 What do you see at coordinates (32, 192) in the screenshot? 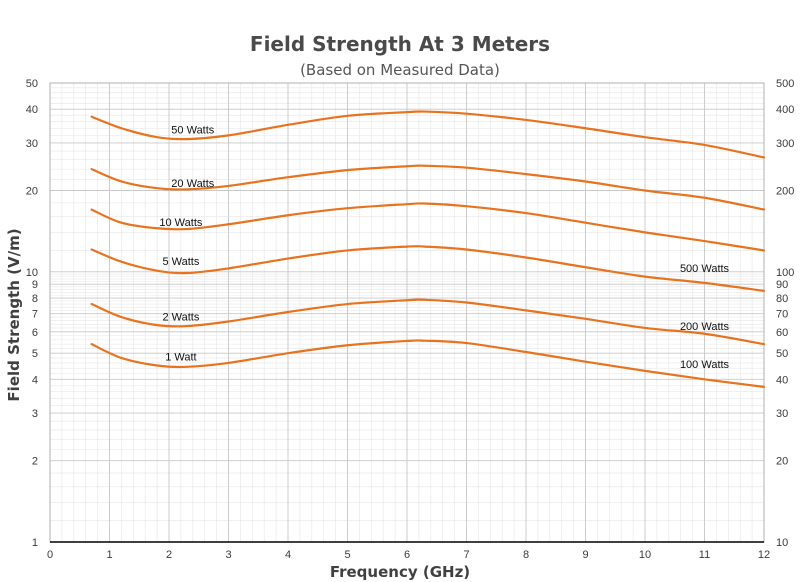
I see `y-tick-label-left: 20` at bounding box center [32, 192].